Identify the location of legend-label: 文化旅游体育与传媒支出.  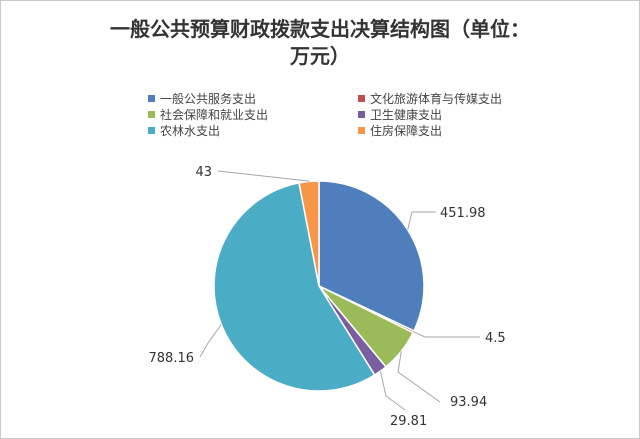
(436, 99).